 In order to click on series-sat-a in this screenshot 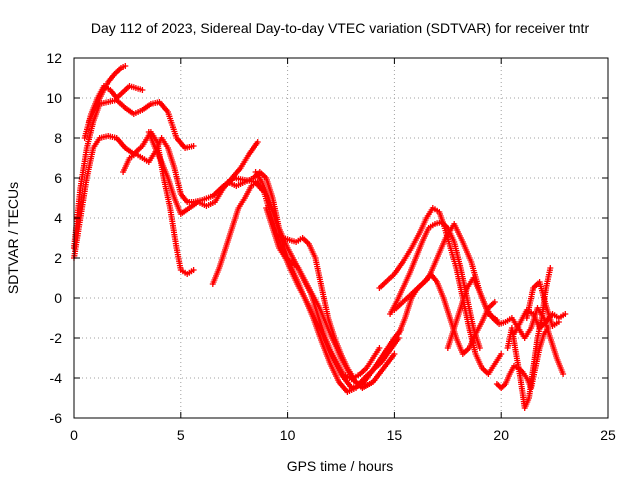, I will do `click(134, 174)`.